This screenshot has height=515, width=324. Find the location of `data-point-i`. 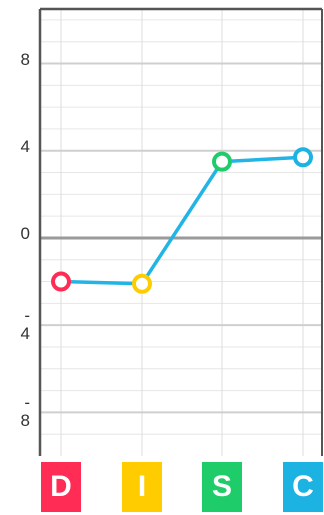

data-point-i is located at coordinates (142, 283).